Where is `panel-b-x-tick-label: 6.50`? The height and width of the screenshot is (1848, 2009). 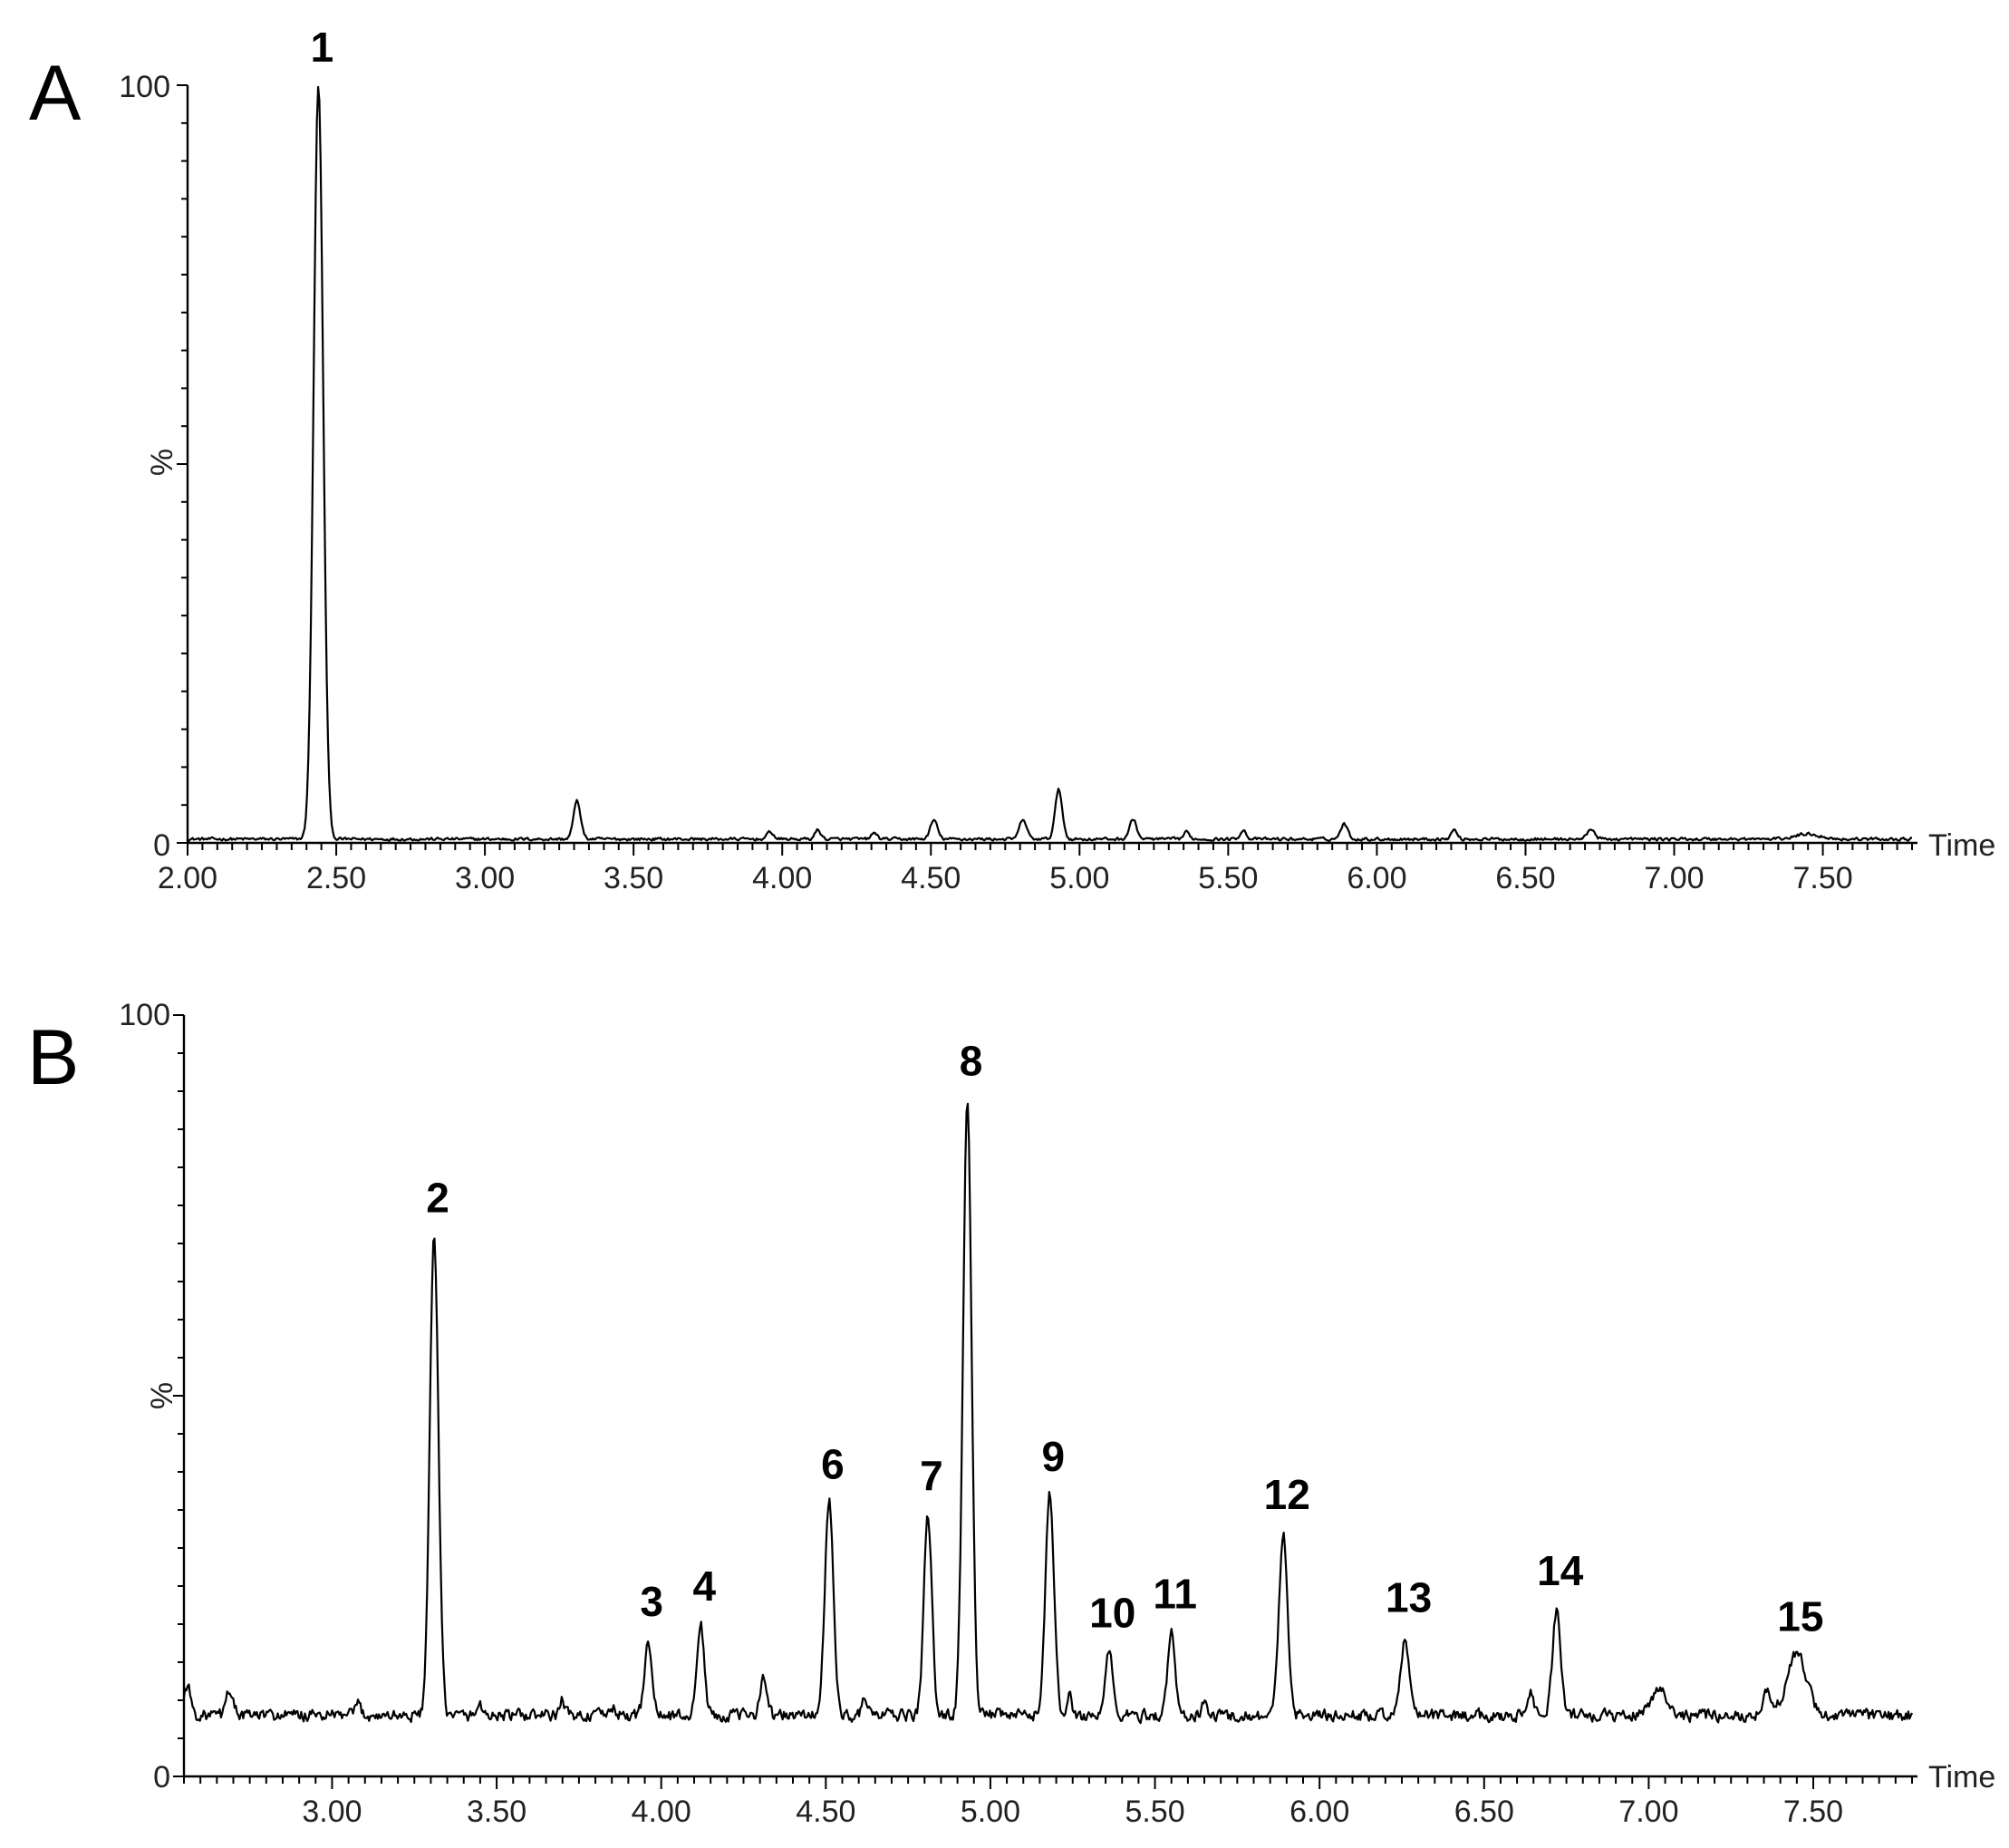 panel-b-x-tick-label: 6.50 is located at coordinates (1484, 1812).